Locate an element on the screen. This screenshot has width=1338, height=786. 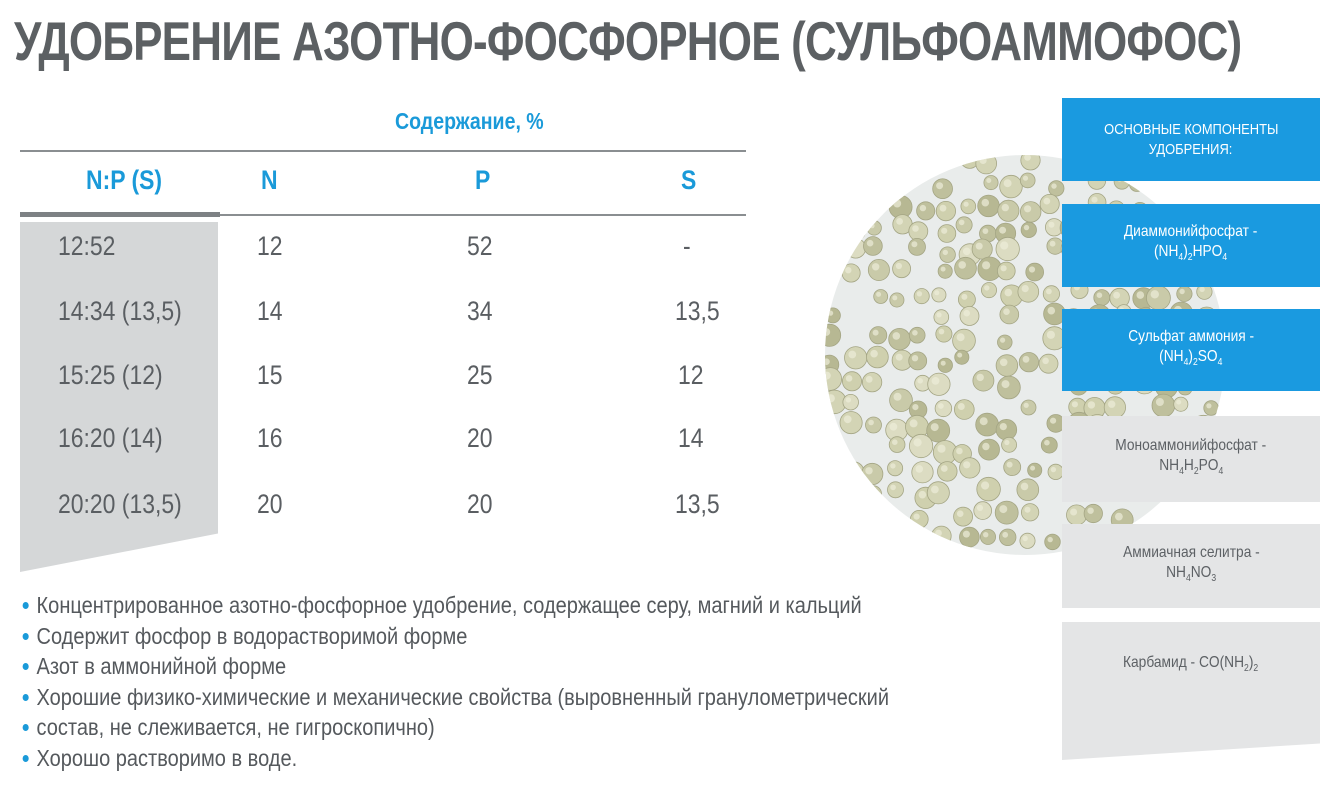
table-cell: 14:34 (13,5) is located at coordinates (120, 311).